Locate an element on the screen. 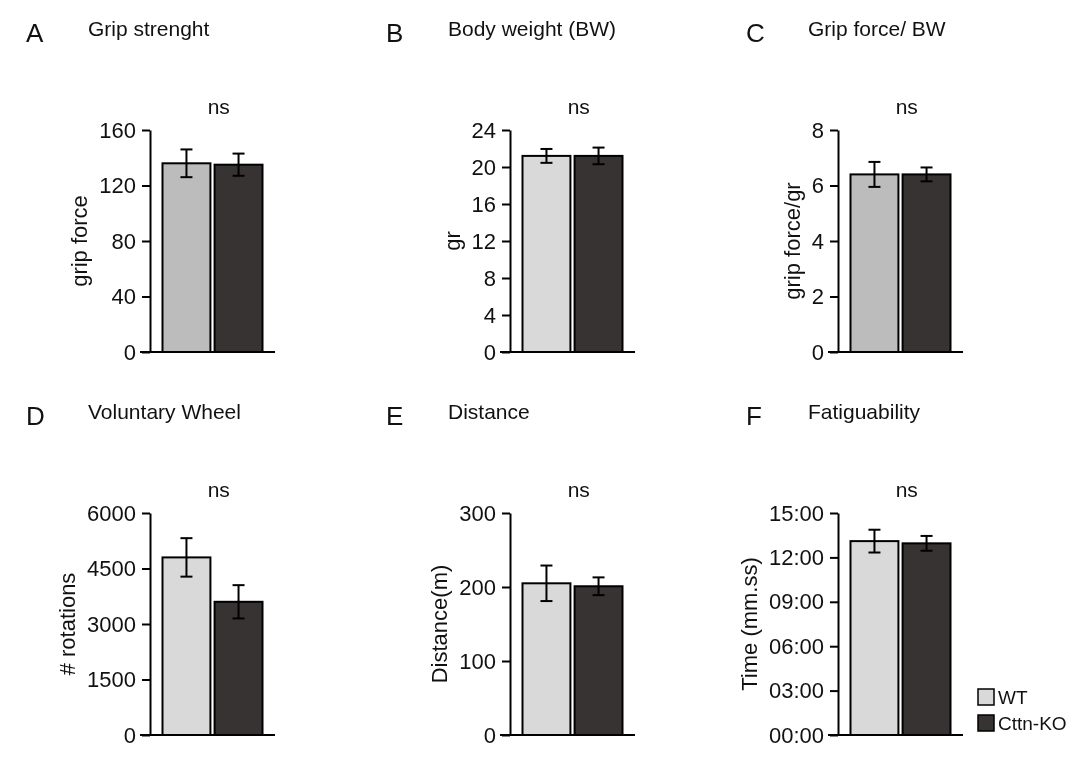  y-axis-title: Distance(m) is located at coordinates (440, 624).